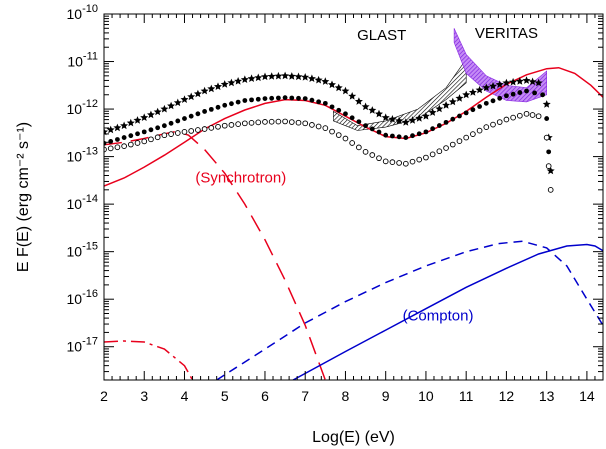 Image resolution: width=606 pixels, height=449 pixels. What do you see at coordinates (507, 396) in the screenshot?
I see `x-tick-label: 12` at bounding box center [507, 396].